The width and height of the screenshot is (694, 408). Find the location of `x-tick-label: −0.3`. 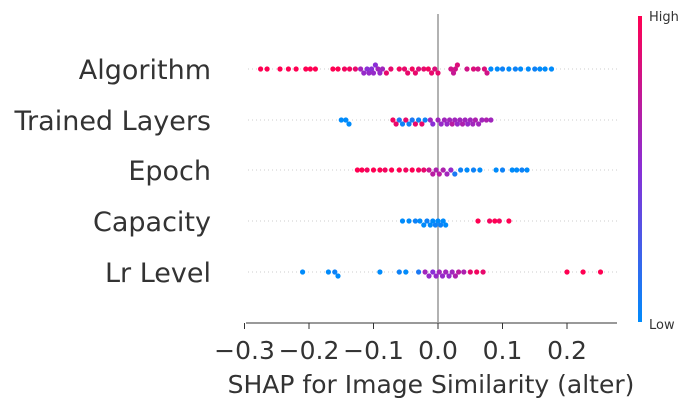

x-tick-label: −0.3 is located at coordinates (244, 350).